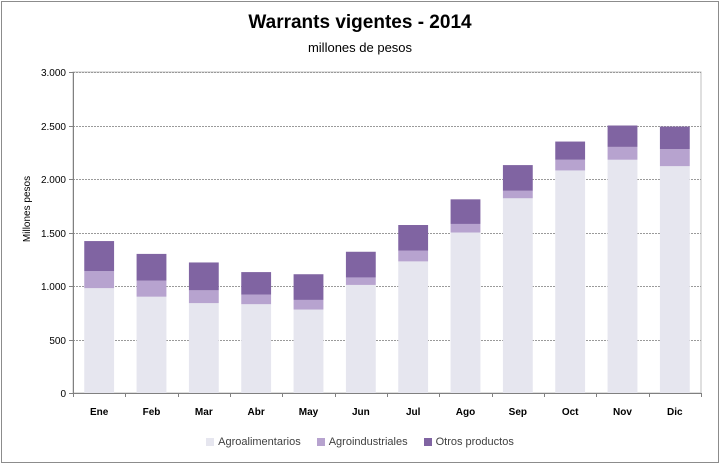  I want to click on bar-agroalimentarios-feb, so click(151, 344).